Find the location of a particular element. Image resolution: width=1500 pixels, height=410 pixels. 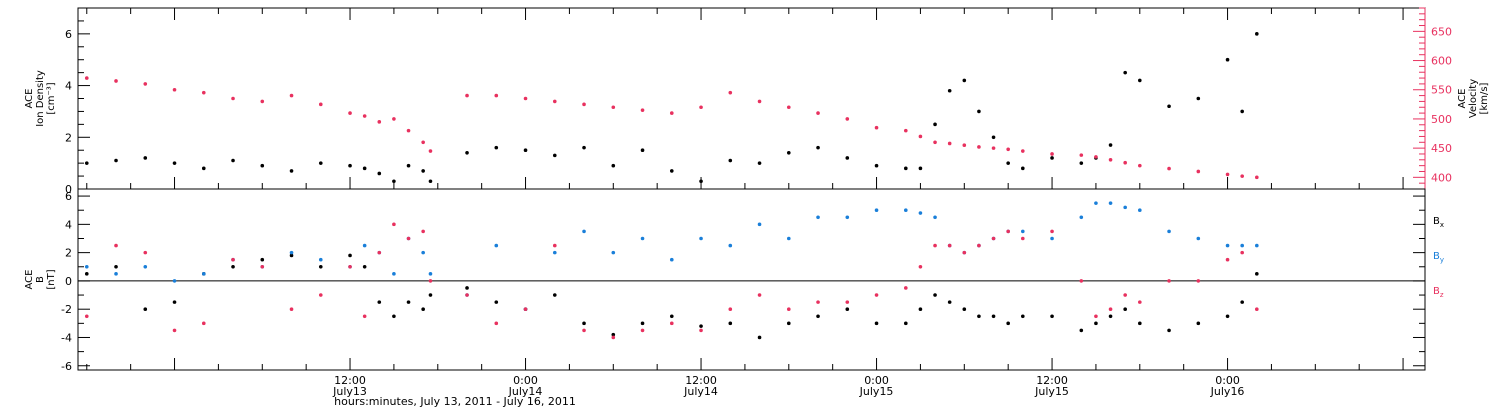

legend-bz: Bz is located at coordinates (1438, 292).